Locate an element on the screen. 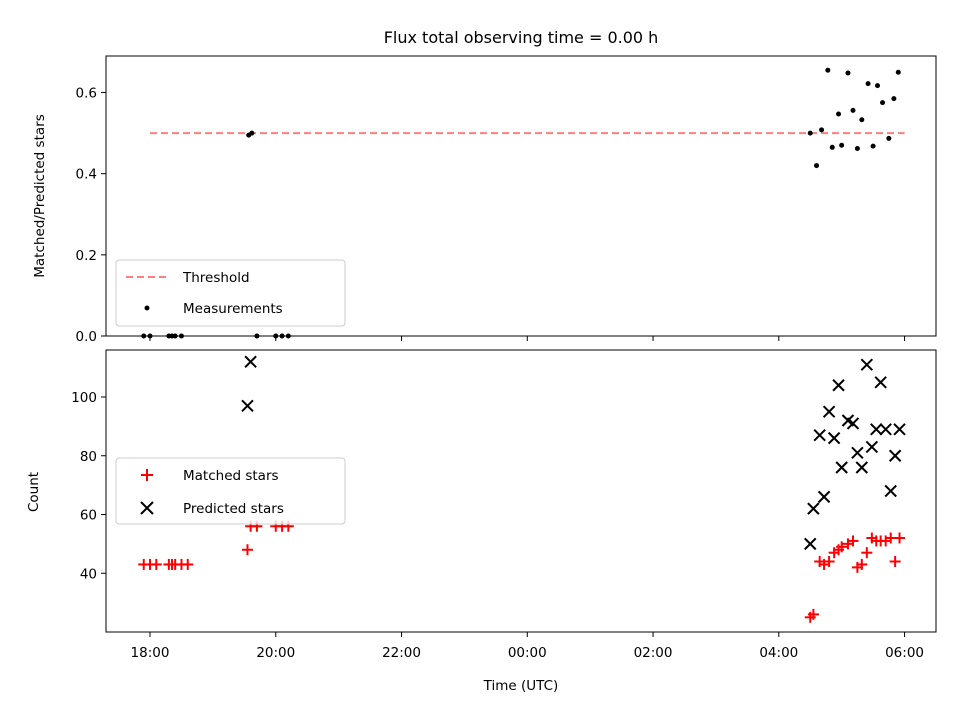 The width and height of the screenshot is (960, 720). legend-predicted-swatch is located at coordinates (147, 508).